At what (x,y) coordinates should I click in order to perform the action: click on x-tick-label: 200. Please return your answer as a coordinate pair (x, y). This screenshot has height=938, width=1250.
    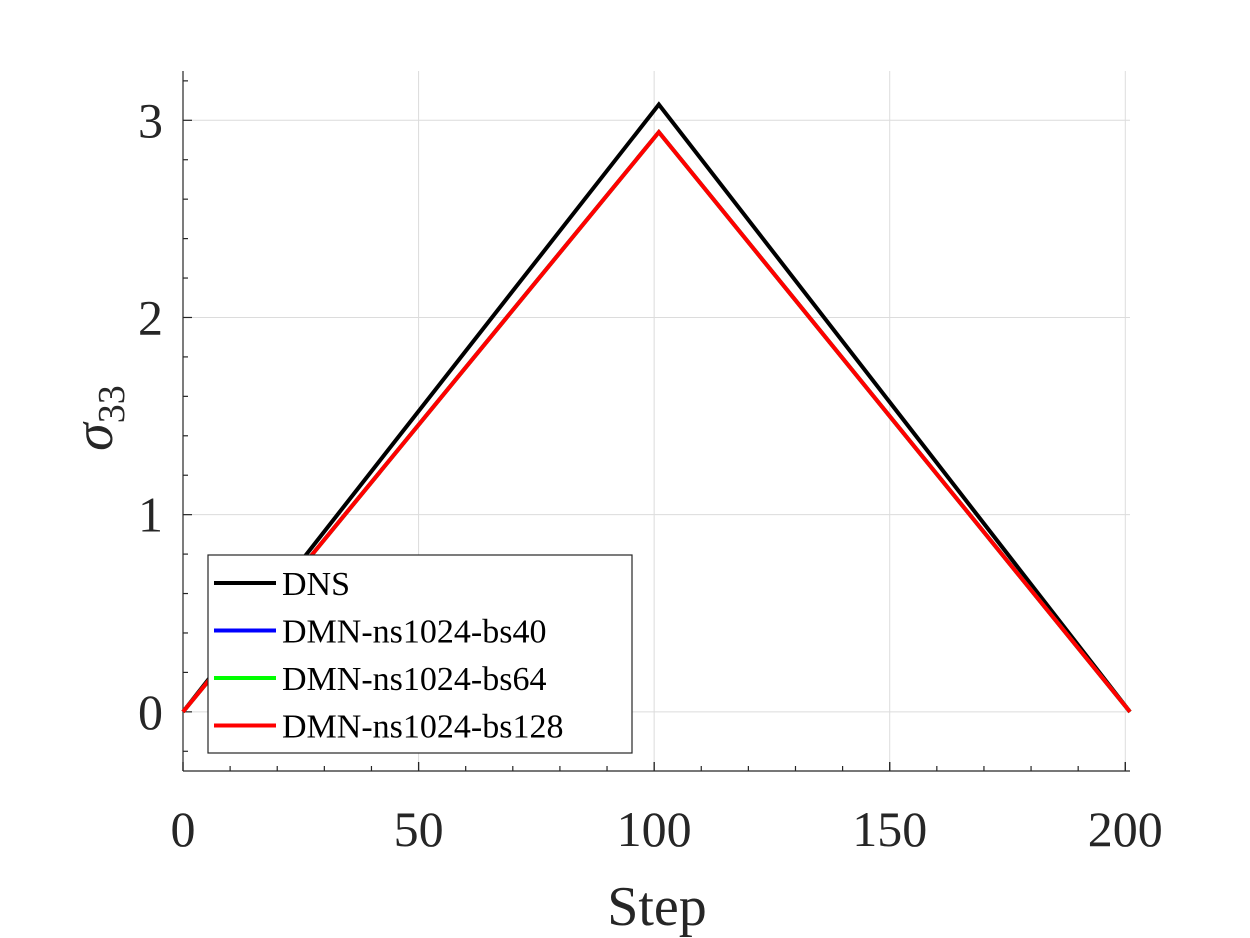
    Looking at the image, I should click on (1125, 829).